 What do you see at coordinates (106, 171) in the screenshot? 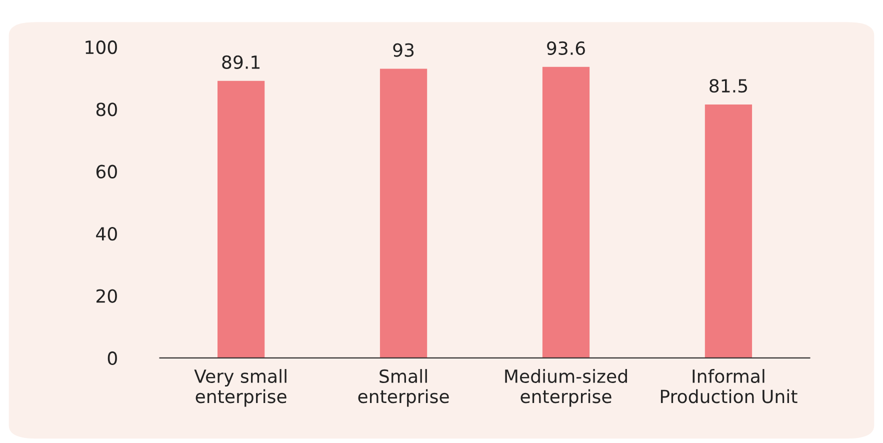
I see `y-tick-label: 60` at bounding box center [106, 171].